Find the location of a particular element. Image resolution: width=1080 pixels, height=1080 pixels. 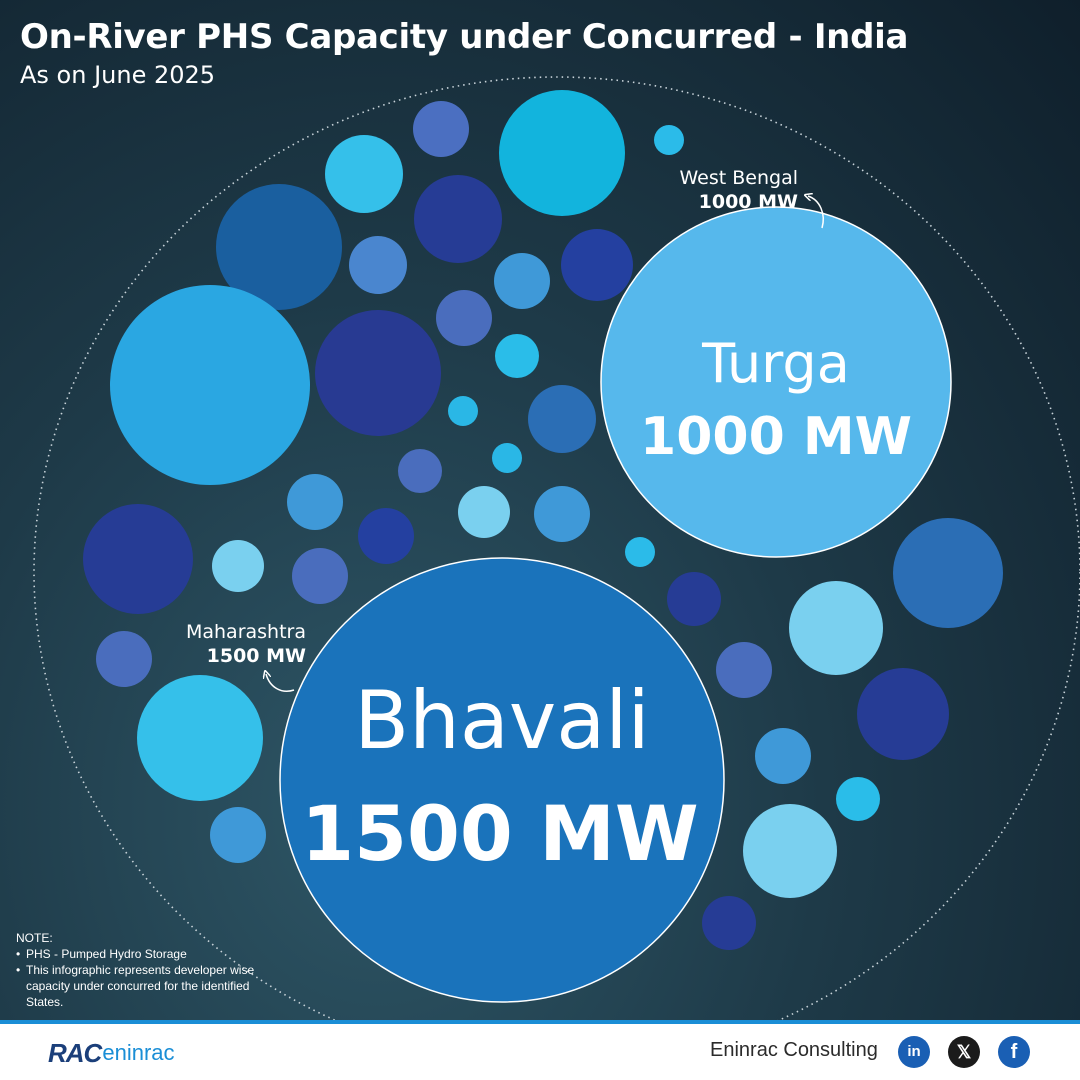

note-item-text: PHS - Pumped Hydro Storage is located at coordinates (106, 954).